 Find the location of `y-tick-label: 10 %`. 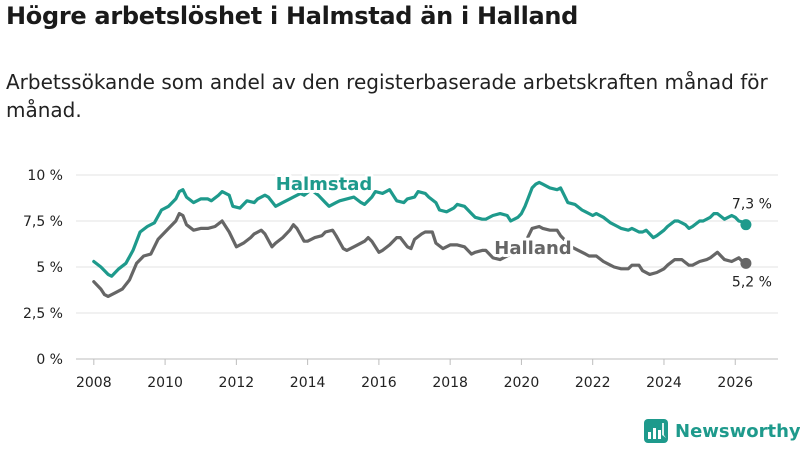

y-tick-label: 10 % is located at coordinates (45, 176).